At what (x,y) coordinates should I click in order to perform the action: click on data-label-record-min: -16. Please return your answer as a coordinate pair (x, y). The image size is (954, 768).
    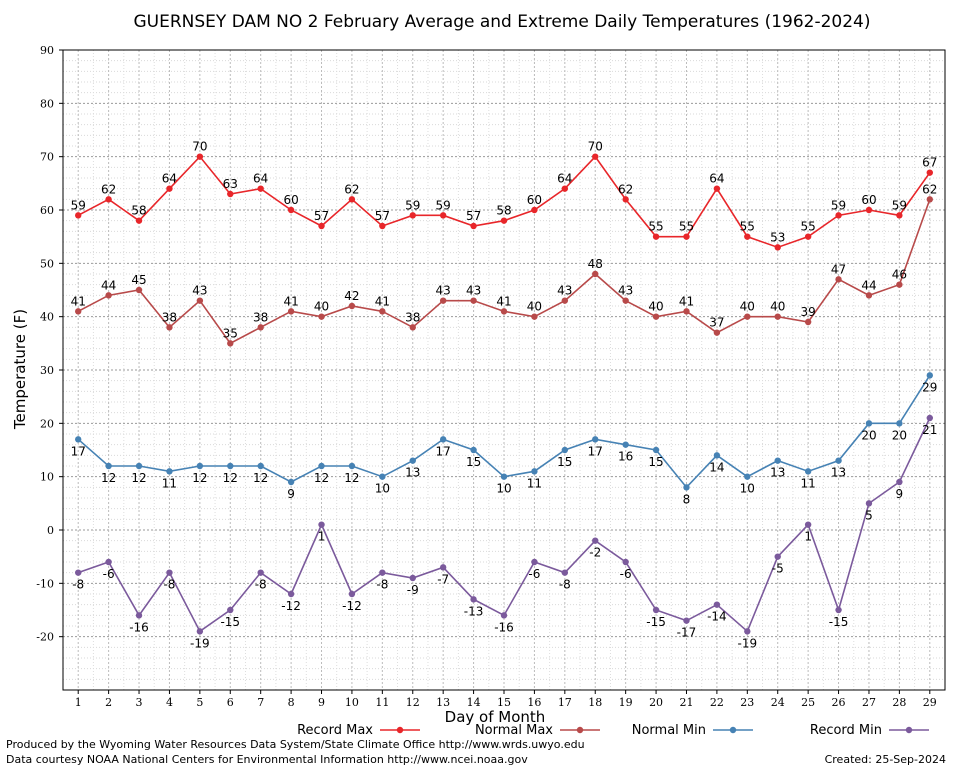
    Looking at the image, I should click on (139, 627).